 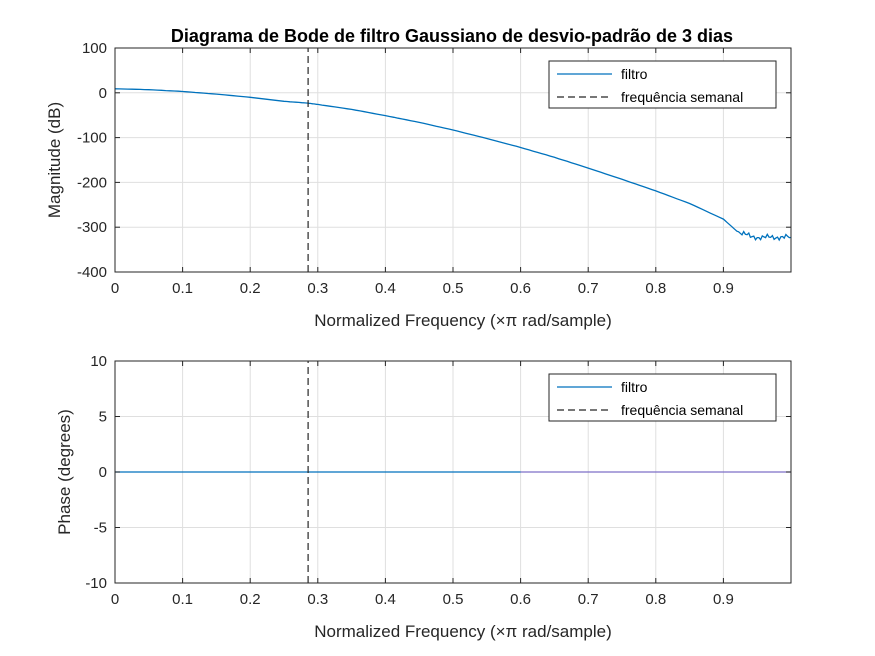 What do you see at coordinates (250, 288) in the screenshot?
I see `magnitude-x-tick-label: 0.2` at bounding box center [250, 288].